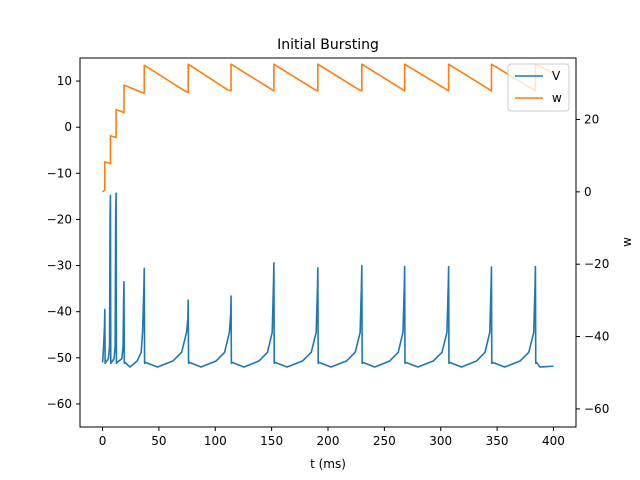 The height and width of the screenshot is (480, 640). I want to click on x-tick-label-300: 300, so click(440, 441).